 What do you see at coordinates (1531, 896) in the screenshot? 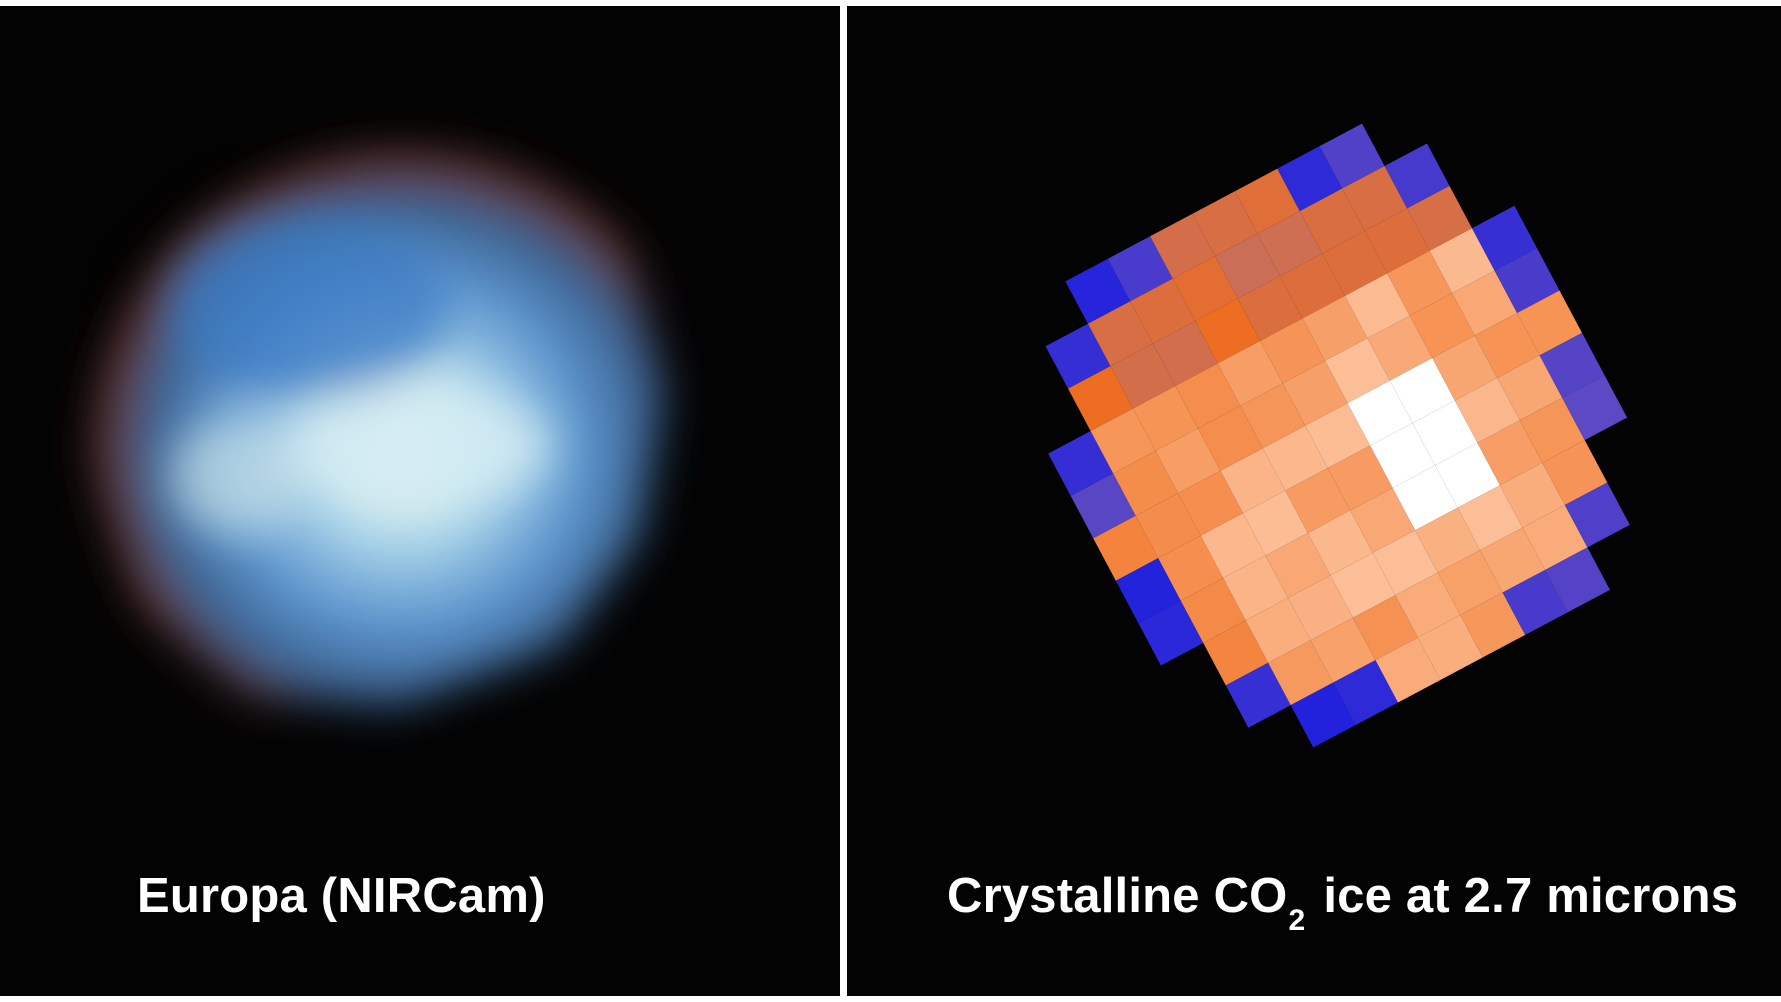
I see `co2-caption-rest: ice at 2.7 microns` at bounding box center [1531, 896].